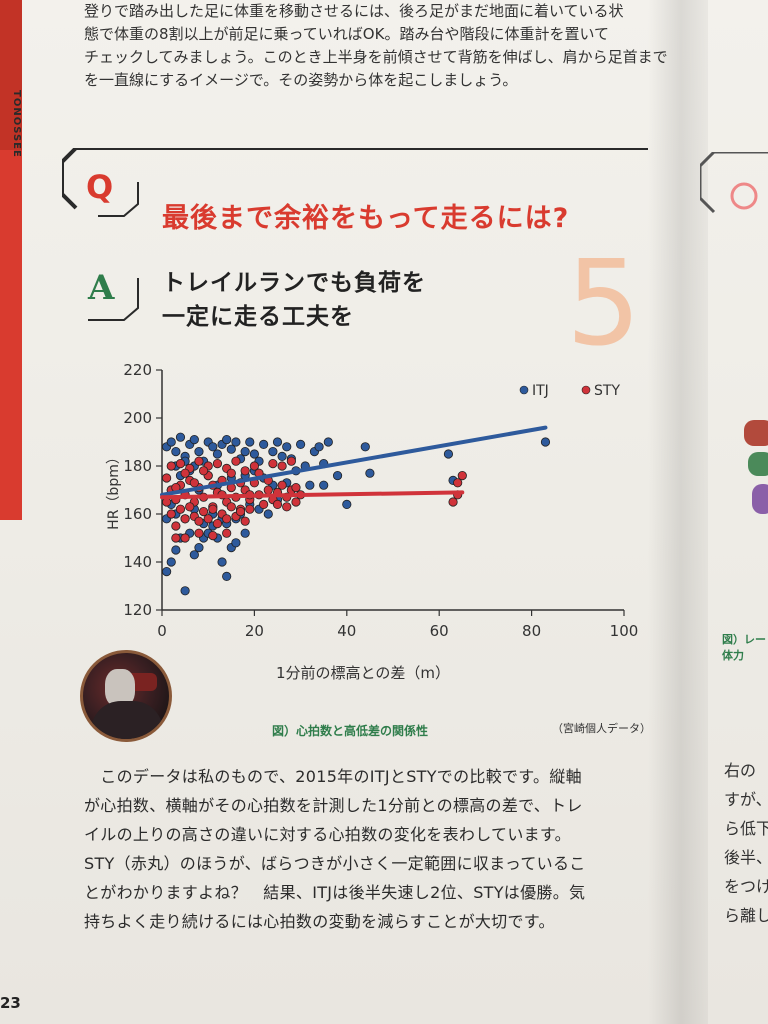 The image size is (768, 1024). What do you see at coordinates (333, 776) in the screenshot?
I see `body-line: このデータは私のもので、2015年のITJとSTYでの比較です。縦軸` at bounding box center [333, 776].